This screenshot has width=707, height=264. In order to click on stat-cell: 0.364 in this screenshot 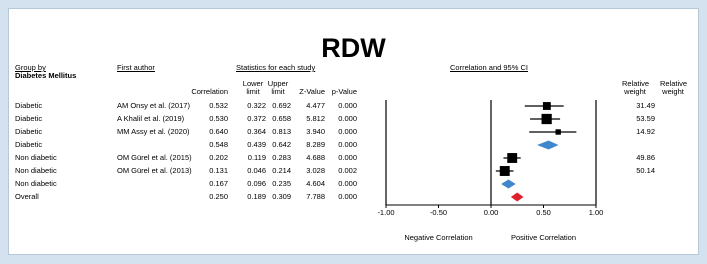, I will do `click(256, 131)`.